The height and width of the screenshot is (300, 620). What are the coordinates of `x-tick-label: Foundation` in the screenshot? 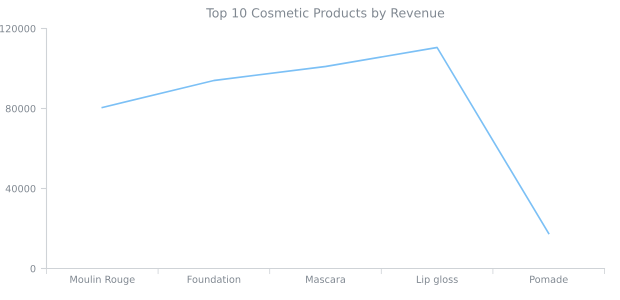 It's located at (214, 279).